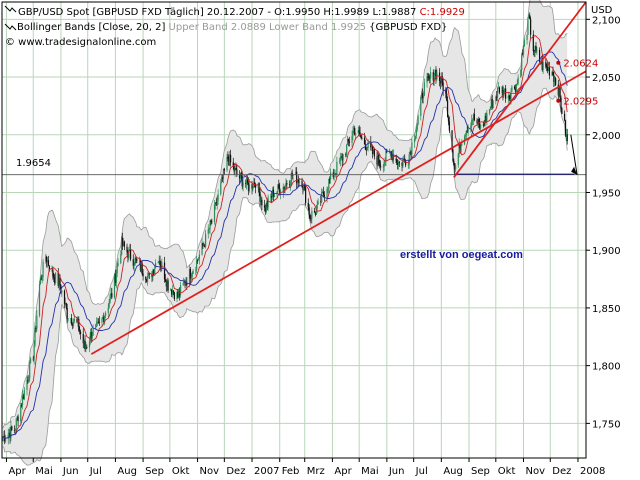 The width and height of the screenshot is (640, 480). Describe the element at coordinates (507, 471) in the screenshot. I see `x-tick-label: Okt` at that location.